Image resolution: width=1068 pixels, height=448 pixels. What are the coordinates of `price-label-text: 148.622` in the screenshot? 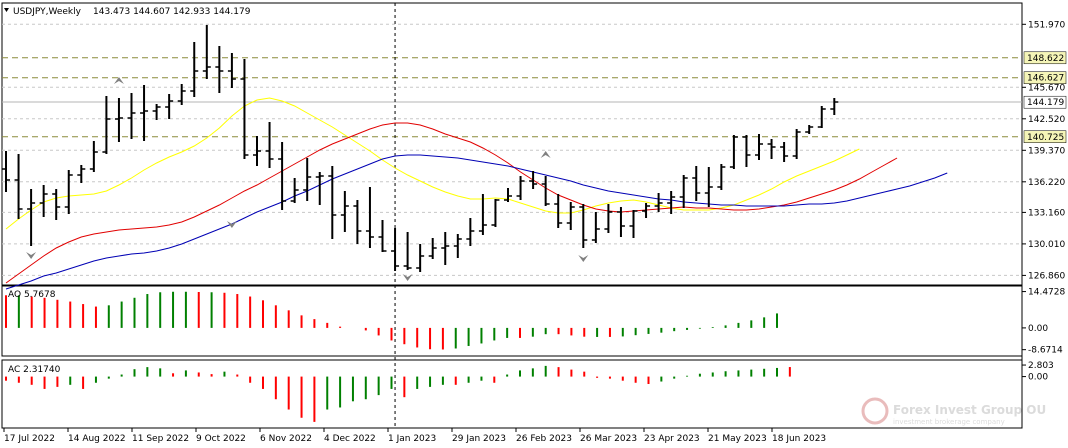 It's located at (1045, 59).